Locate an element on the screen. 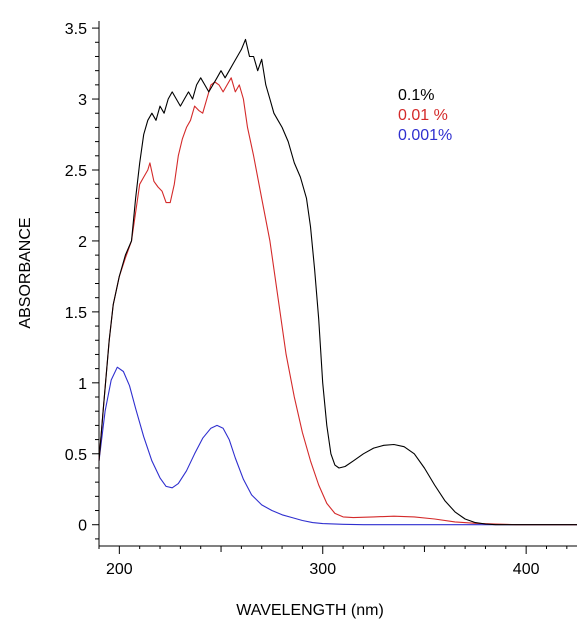 The width and height of the screenshot is (578, 625). x-tick-label: 400 is located at coordinates (526, 569).